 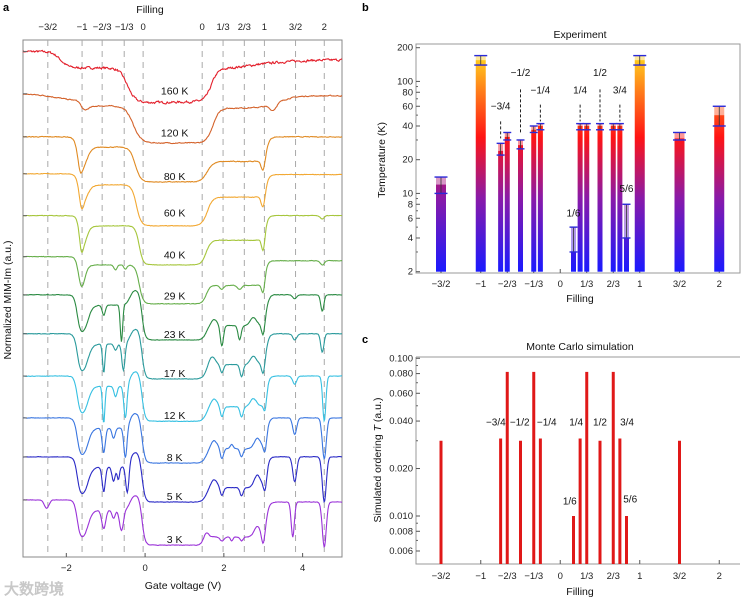 I want to click on x-tick-label: −2, so click(x=66, y=568).